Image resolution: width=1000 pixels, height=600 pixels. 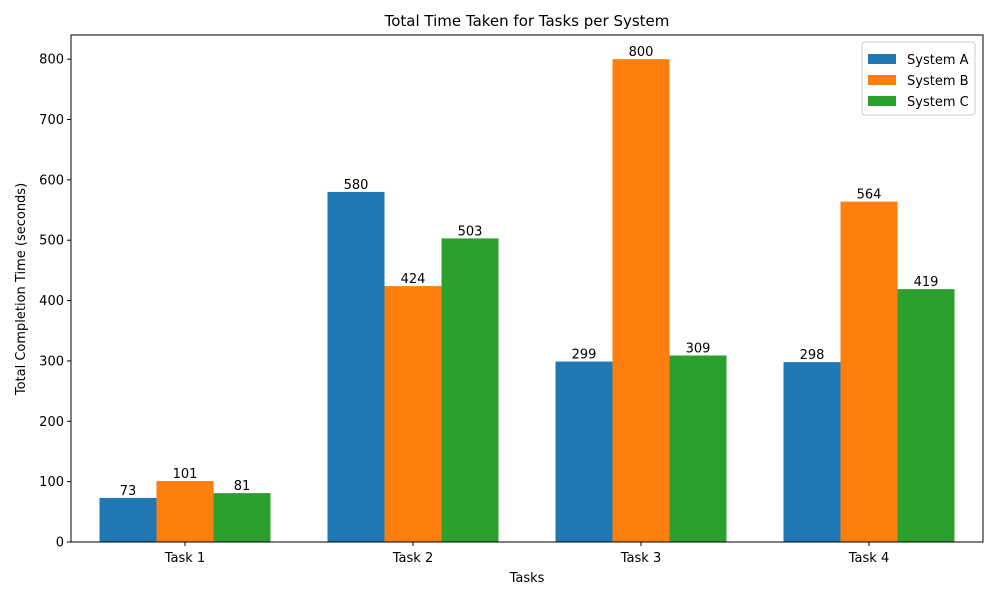 I want to click on data-label: 503, so click(x=470, y=231).